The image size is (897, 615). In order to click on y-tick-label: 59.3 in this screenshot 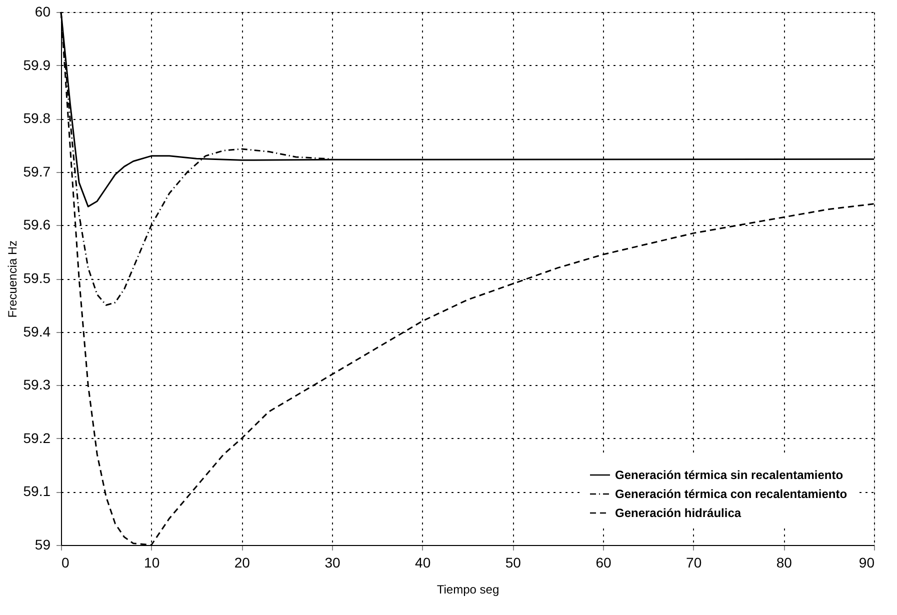, I will do `click(37, 384)`.